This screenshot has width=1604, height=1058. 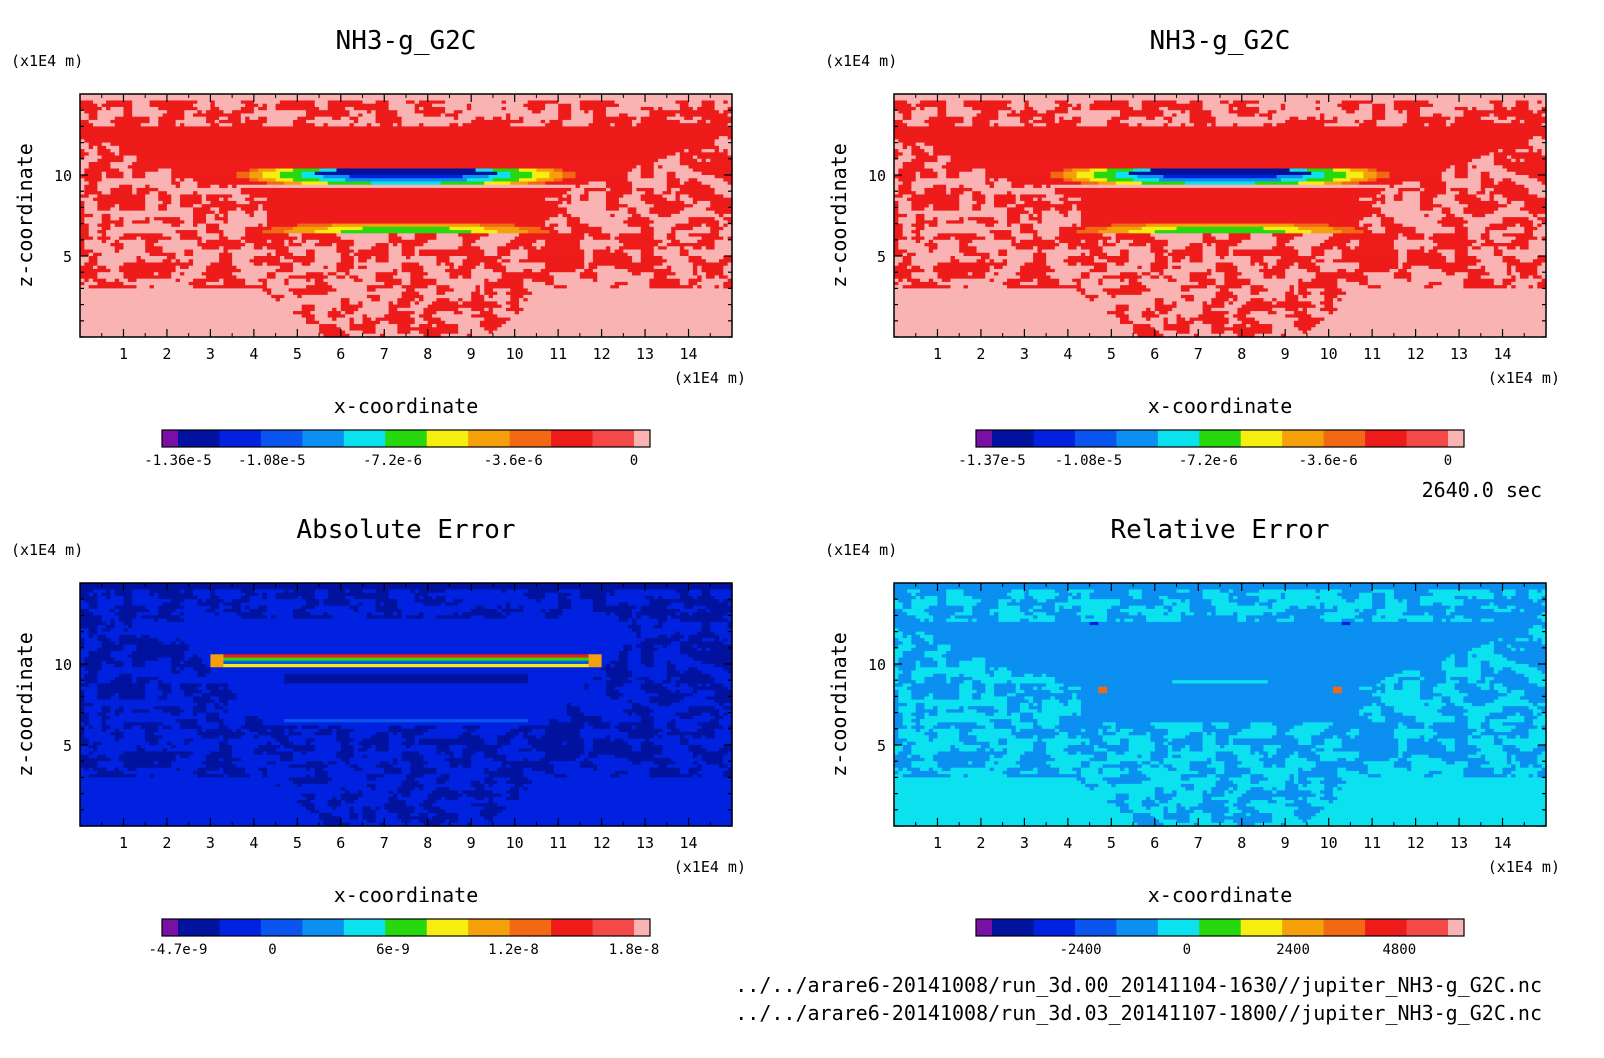 I want to click on colorbar-tick-label: -1.37e-5, so click(x=991, y=461).